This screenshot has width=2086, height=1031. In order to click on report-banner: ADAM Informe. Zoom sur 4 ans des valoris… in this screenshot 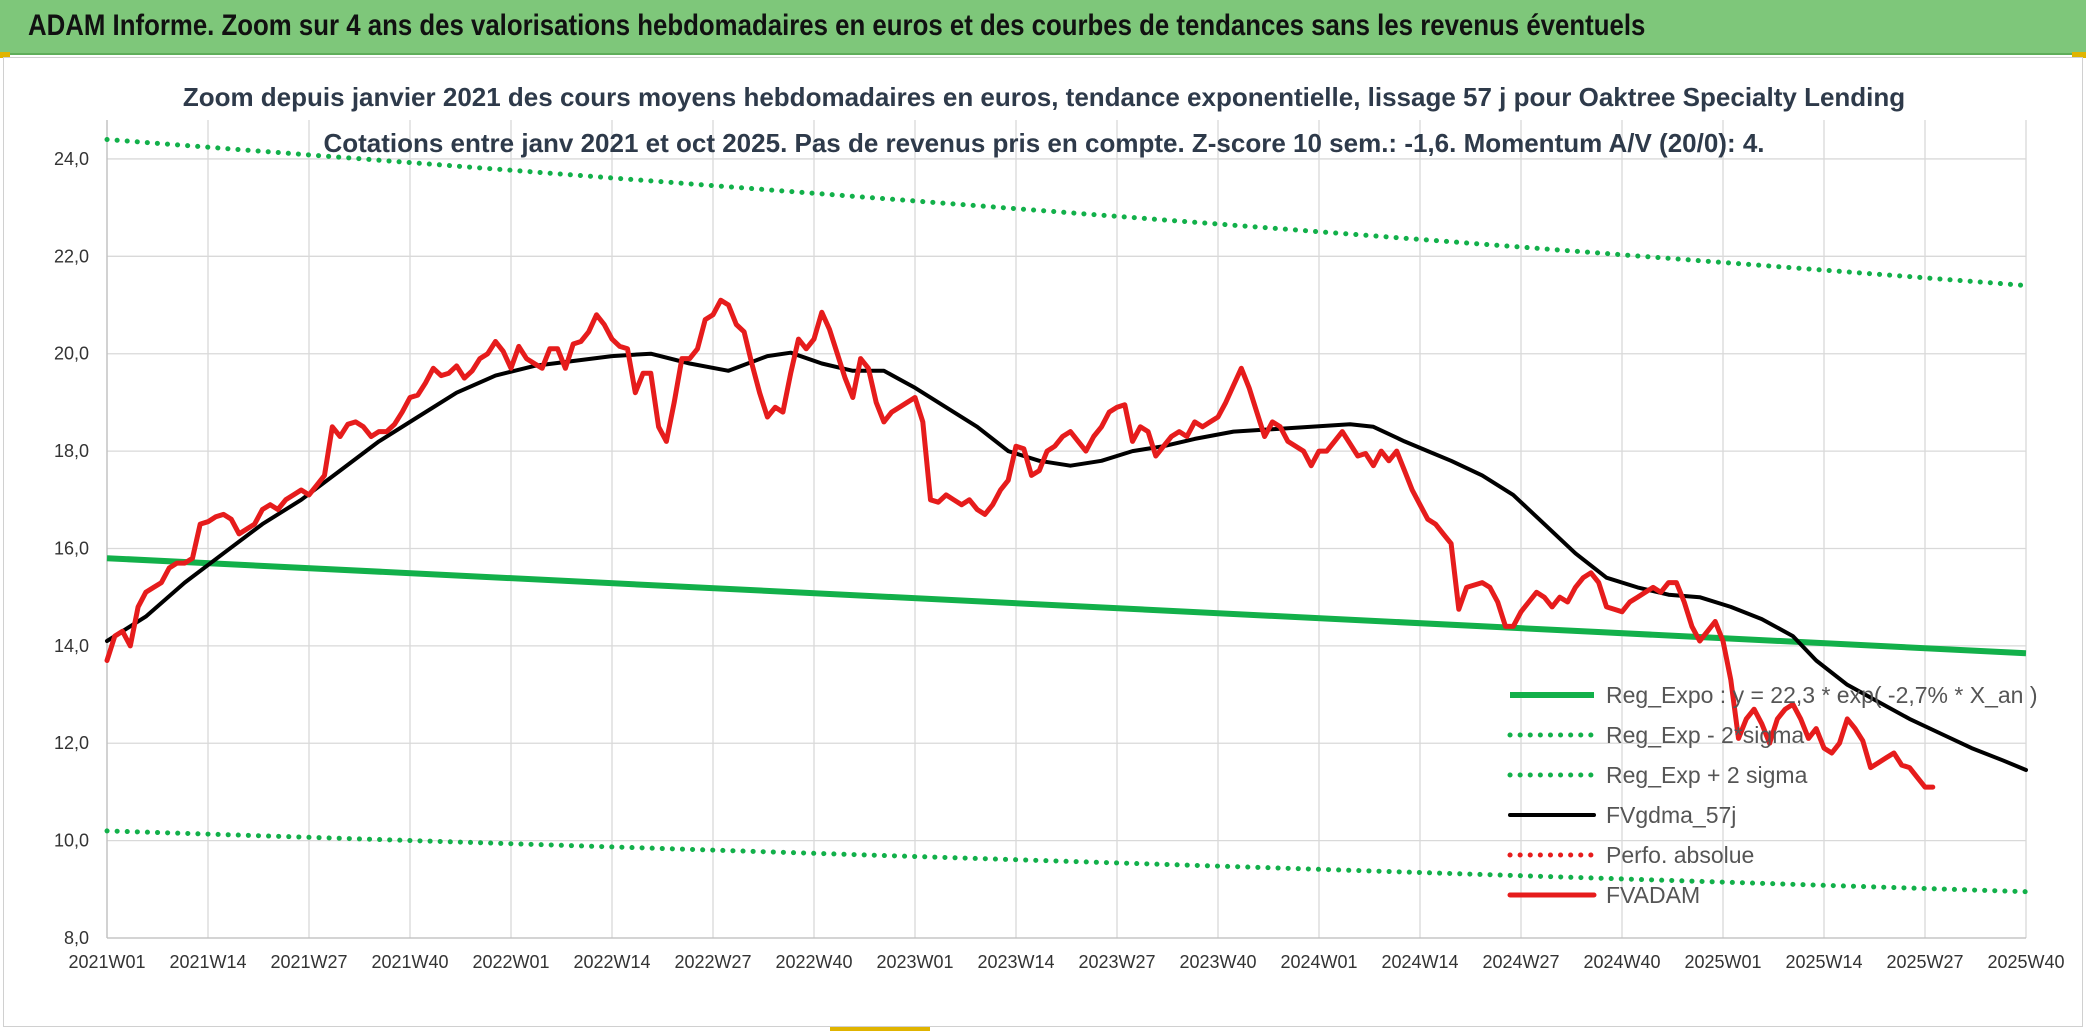, I will do `click(1043, 27)`.